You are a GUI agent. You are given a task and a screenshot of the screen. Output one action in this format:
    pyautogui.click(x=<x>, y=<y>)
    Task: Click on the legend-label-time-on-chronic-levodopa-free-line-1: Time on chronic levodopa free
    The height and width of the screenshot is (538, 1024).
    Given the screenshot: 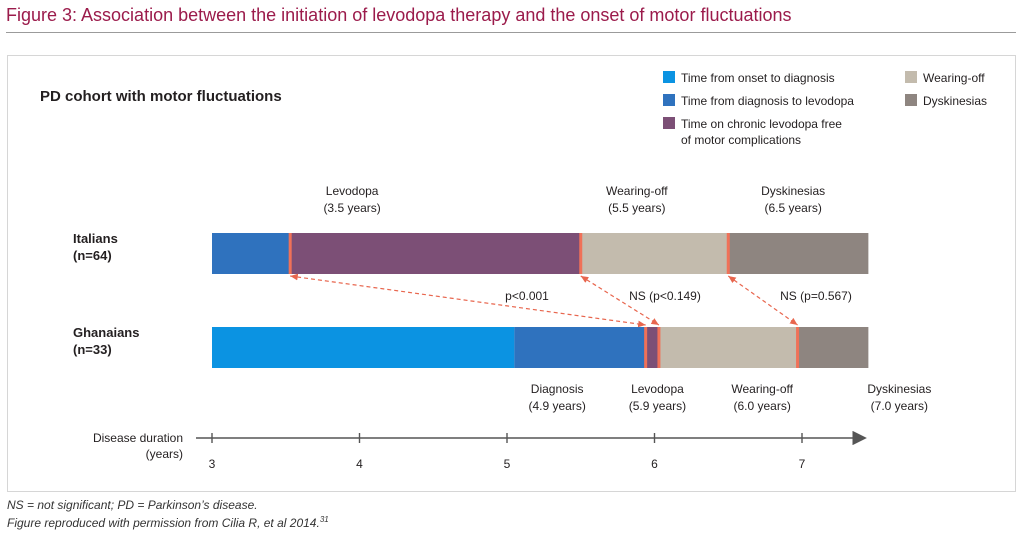 What is the action you would take?
    pyautogui.click(x=761, y=124)
    